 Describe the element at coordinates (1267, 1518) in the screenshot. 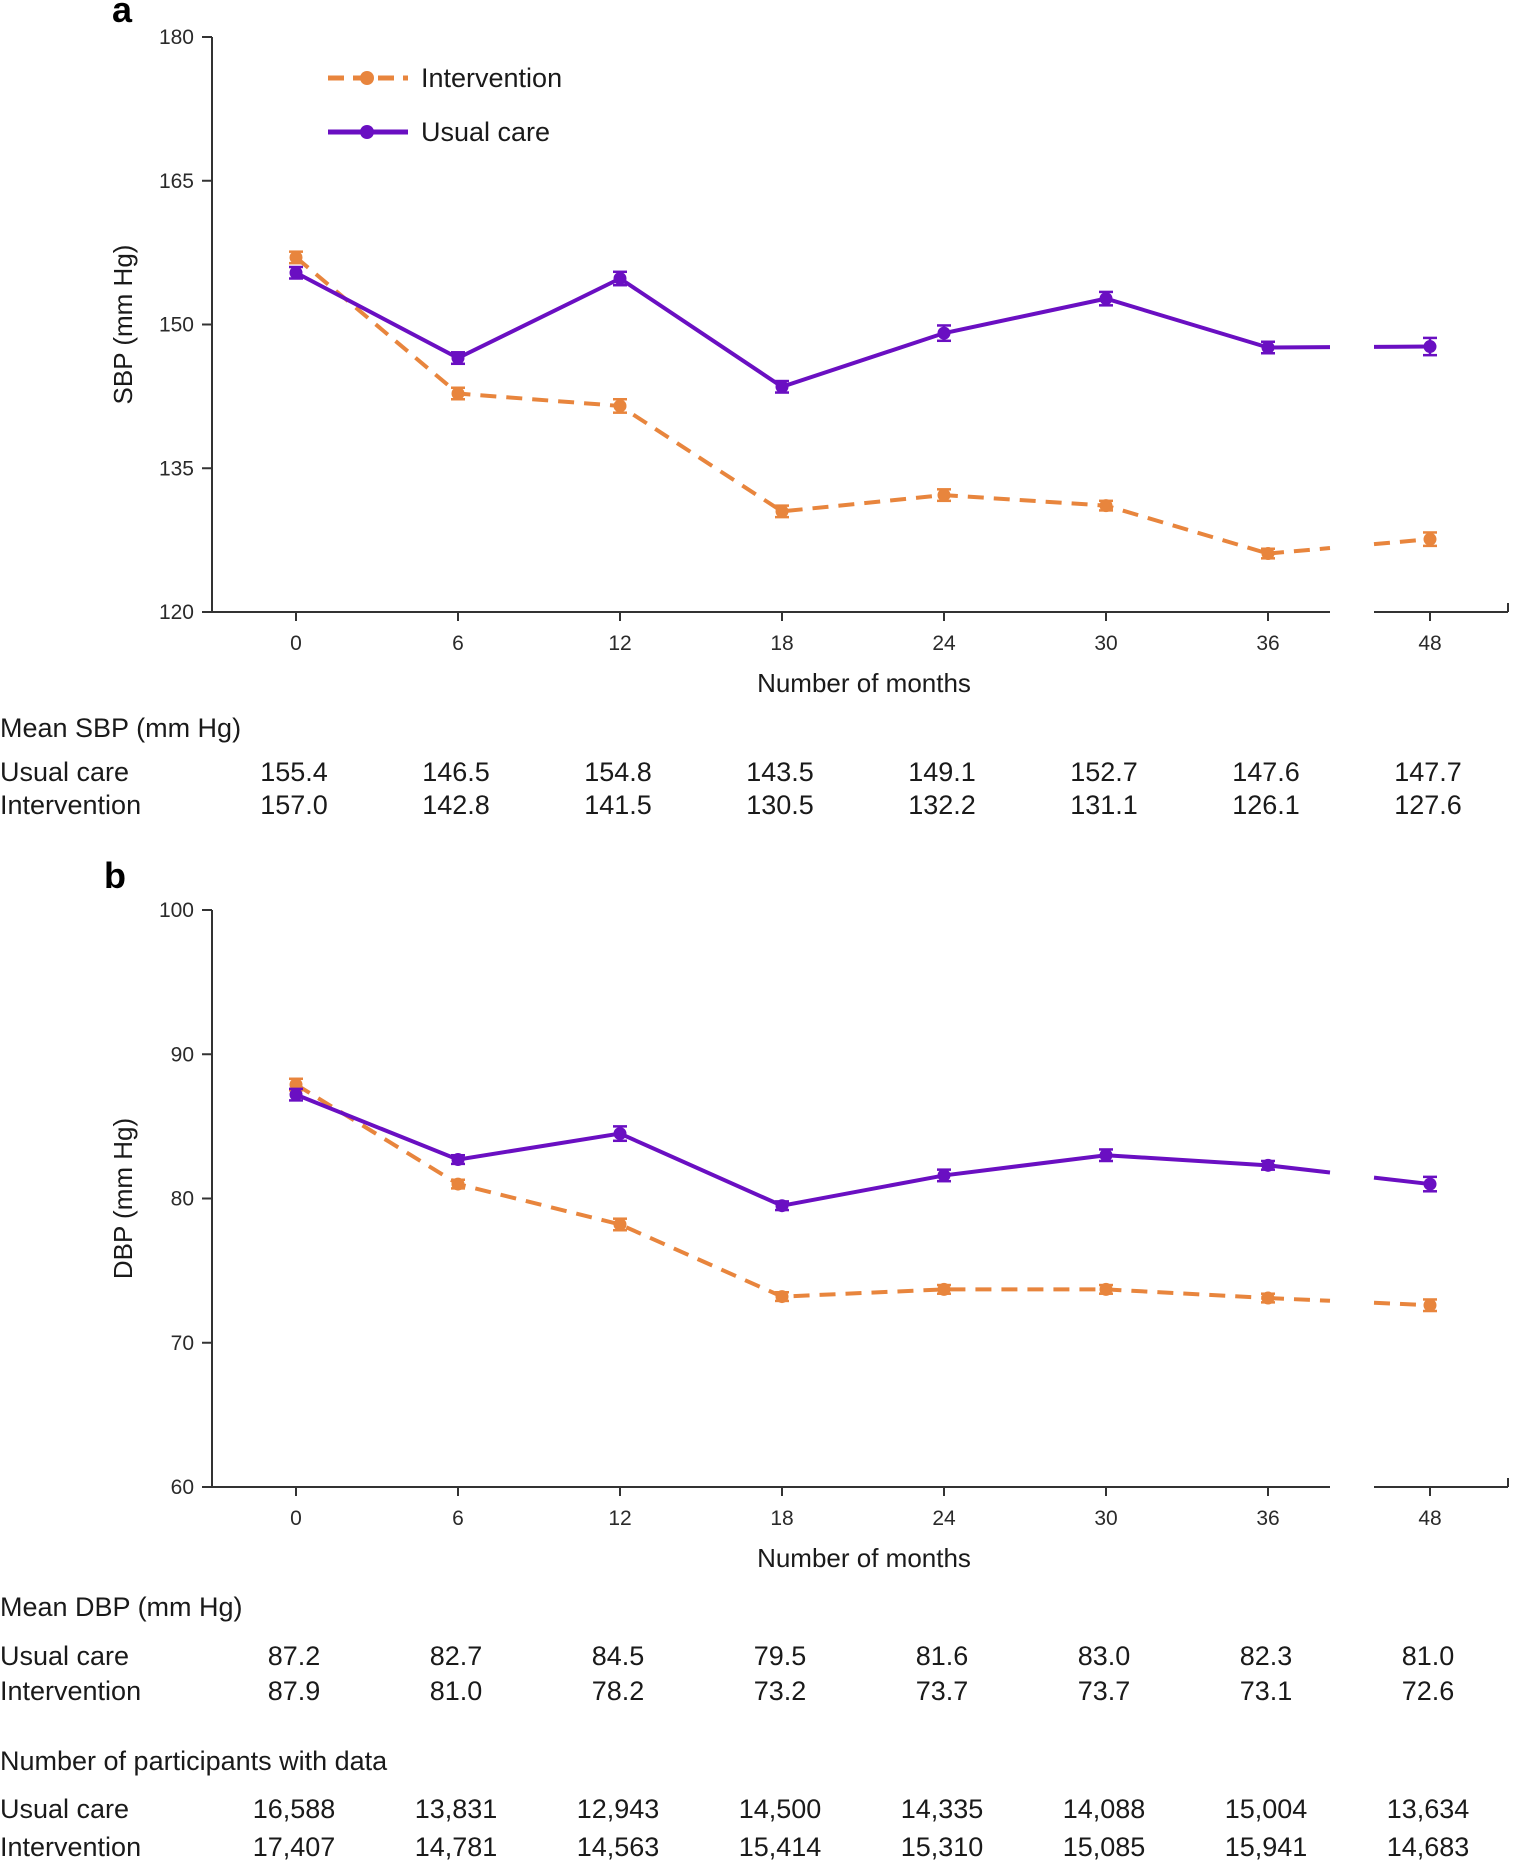

I see `chart-b-x-tick-label: 36` at that location.